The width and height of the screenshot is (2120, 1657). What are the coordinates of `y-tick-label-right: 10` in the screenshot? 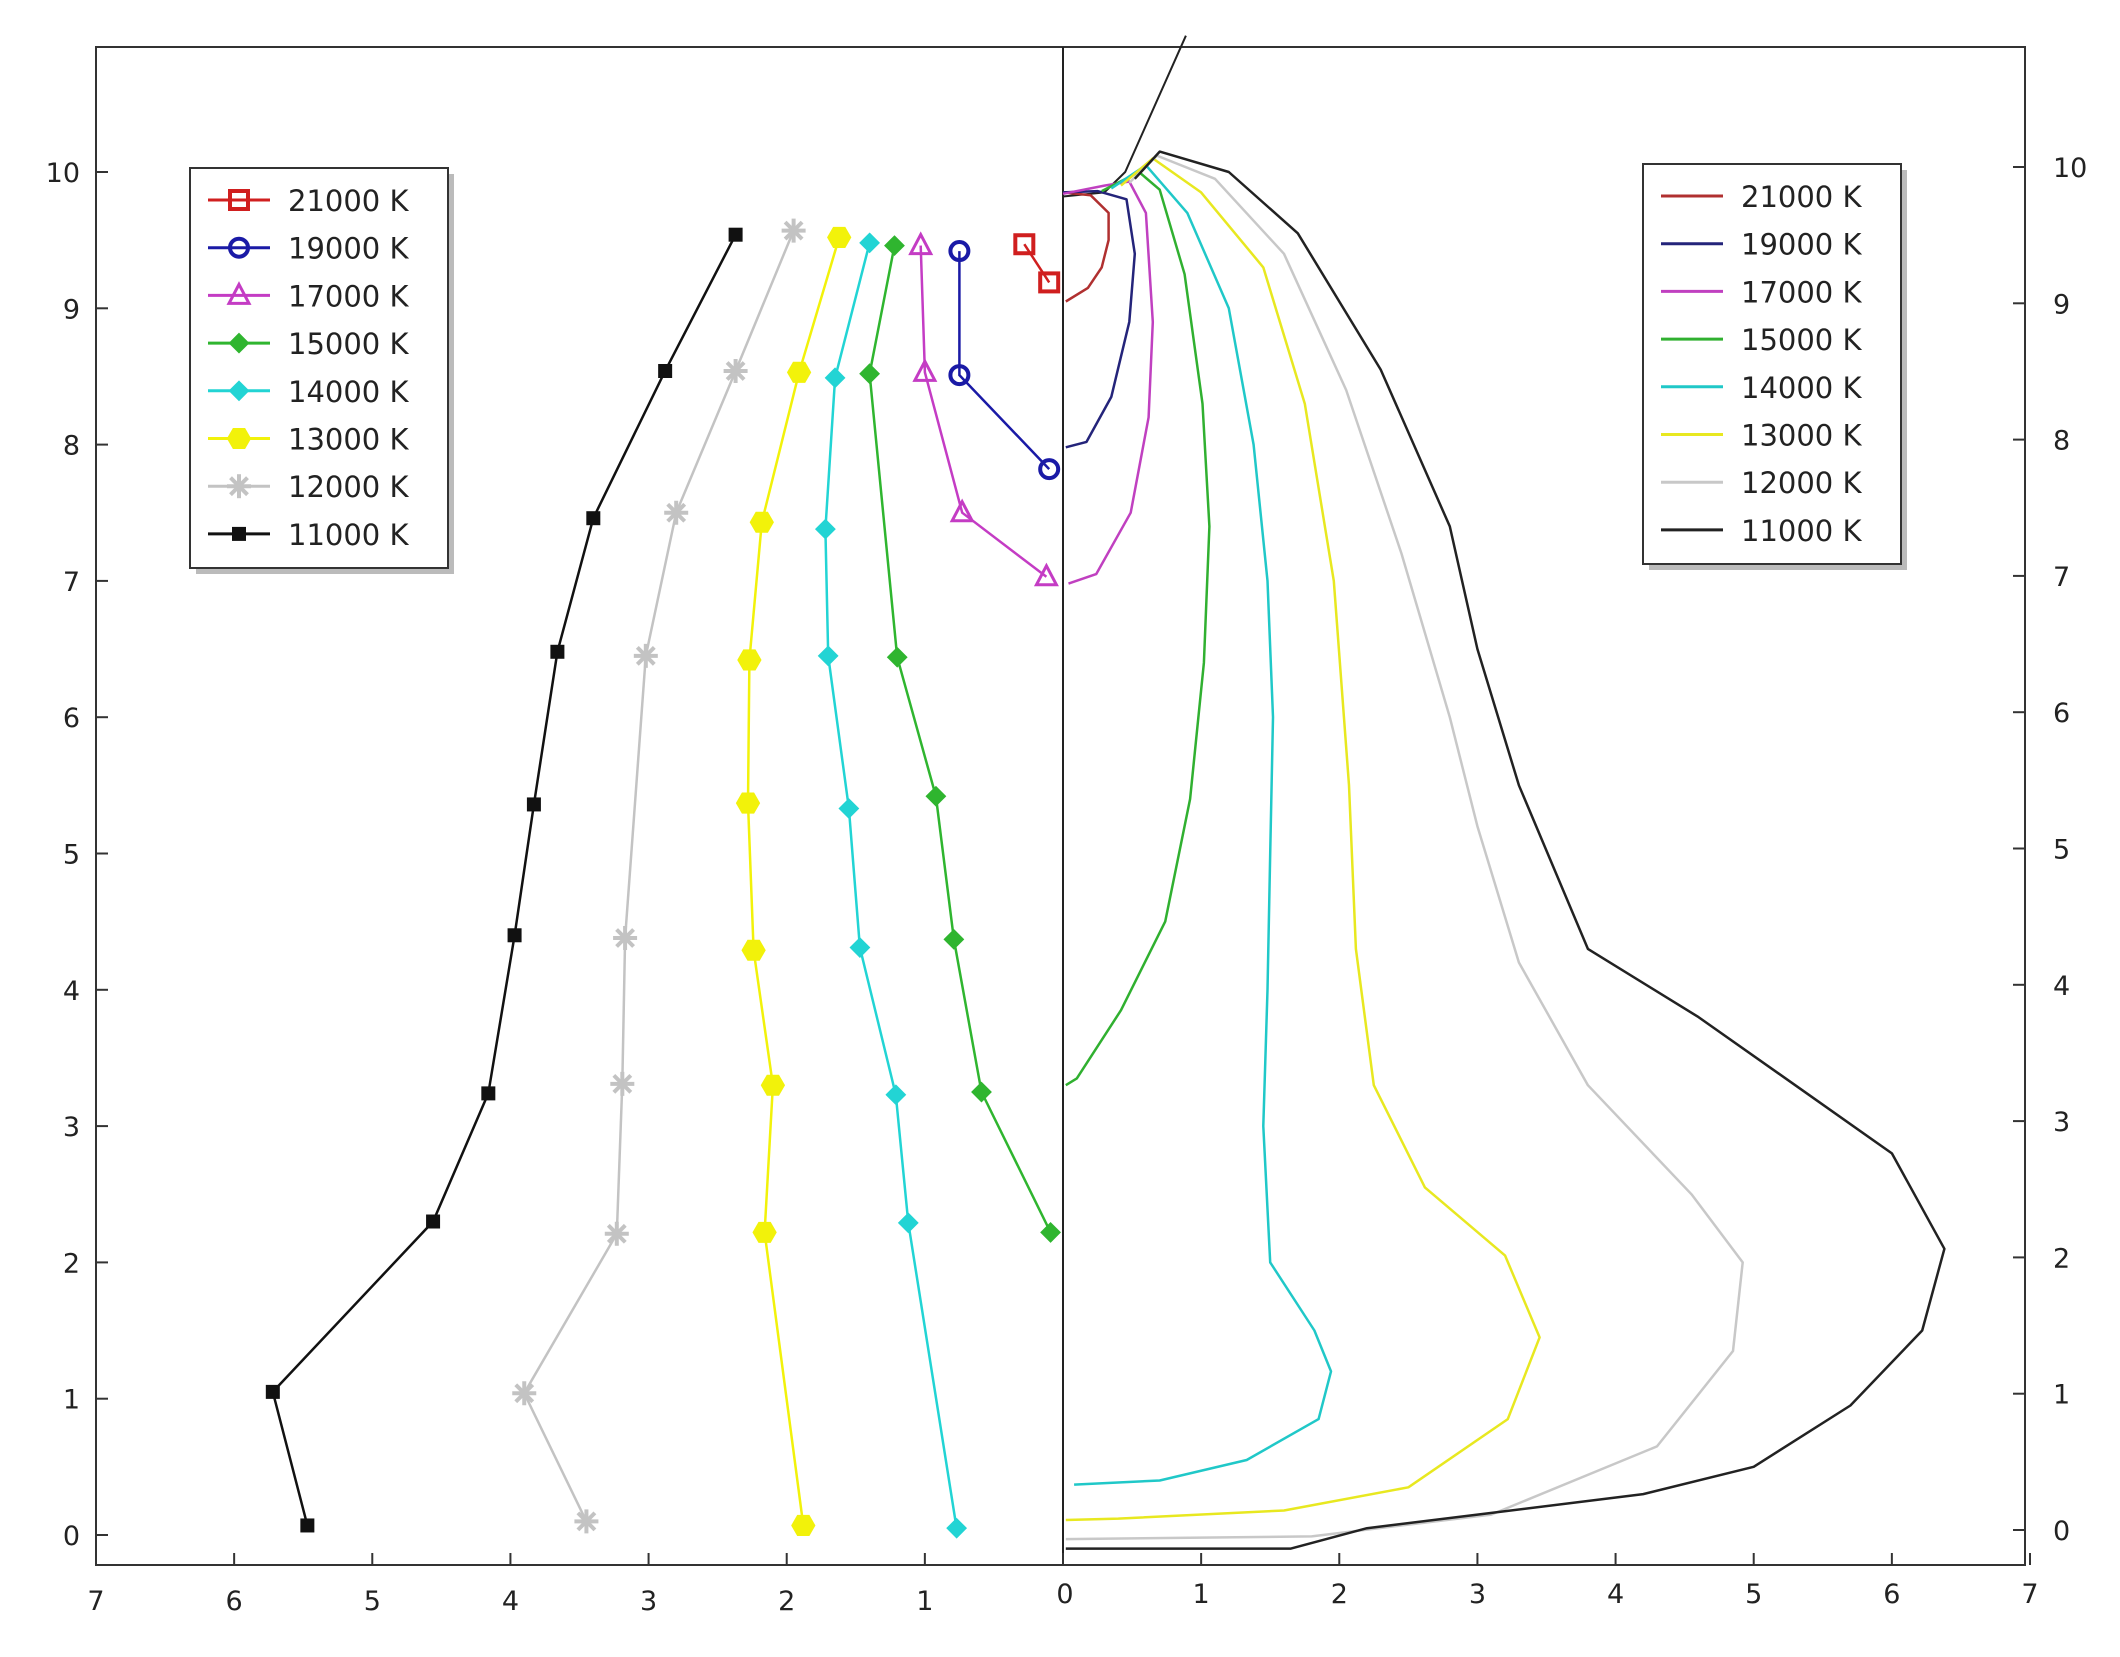 It's located at (2070, 168).